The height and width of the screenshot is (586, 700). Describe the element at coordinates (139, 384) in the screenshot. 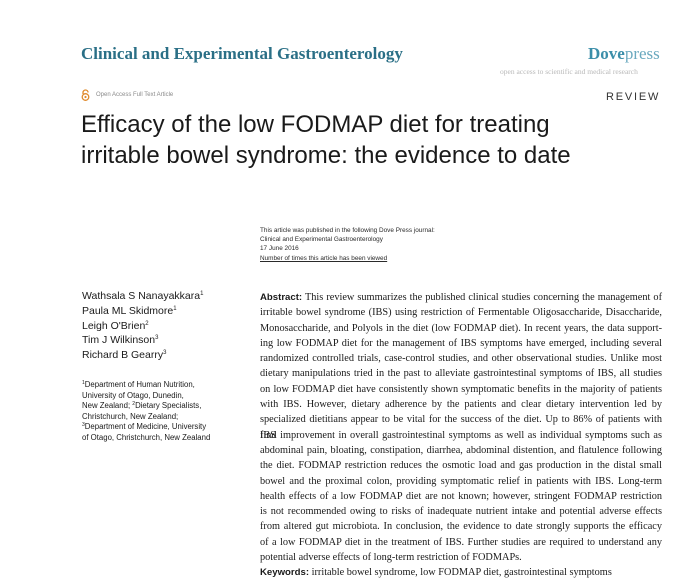

I see `affiliation-text: Department of Human Nutrition,` at that location.